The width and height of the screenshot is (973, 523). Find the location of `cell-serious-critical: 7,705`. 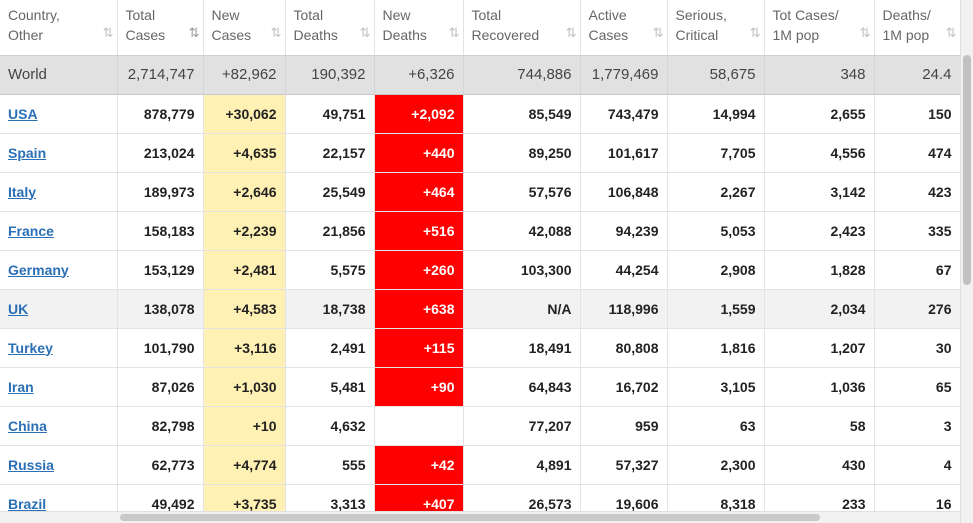

cell-serious-critical: 7,705 is located at coordinates (716, 153).